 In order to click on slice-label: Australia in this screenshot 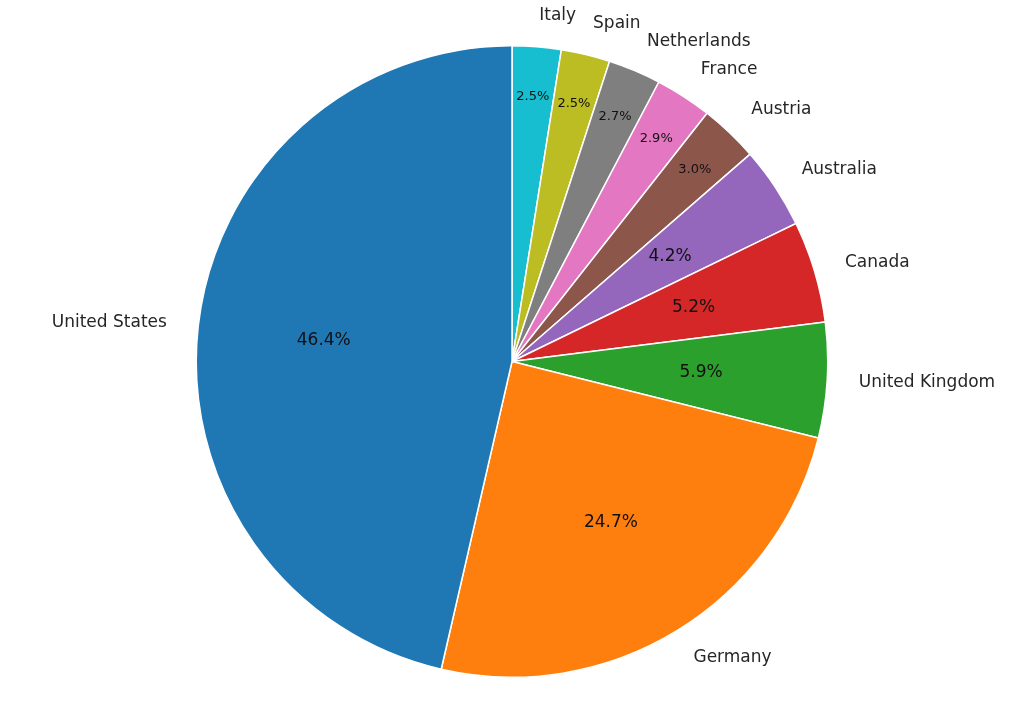, I will do `click(839, 168)`.